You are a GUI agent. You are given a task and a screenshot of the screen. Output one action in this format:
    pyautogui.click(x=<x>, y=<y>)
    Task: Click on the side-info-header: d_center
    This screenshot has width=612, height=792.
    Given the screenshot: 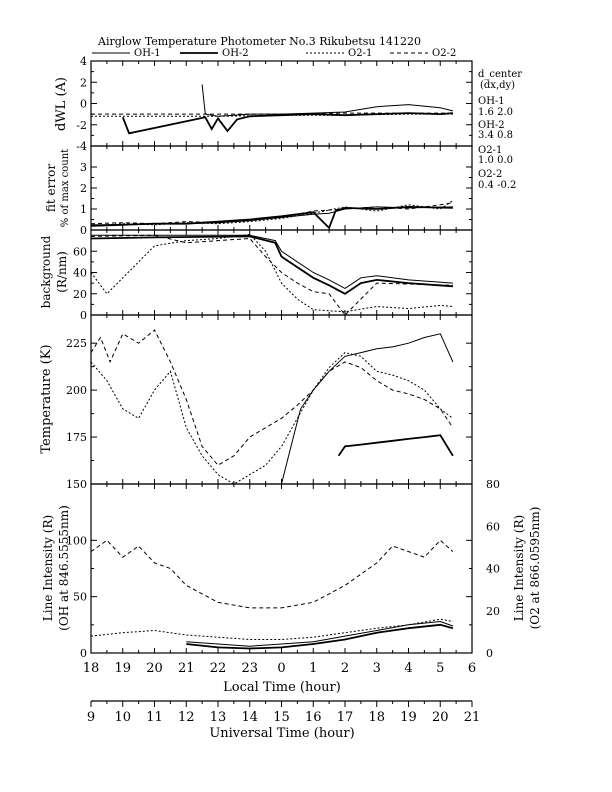 What is the action you would take?
    pyautogui.click(x=500, y=74)
    